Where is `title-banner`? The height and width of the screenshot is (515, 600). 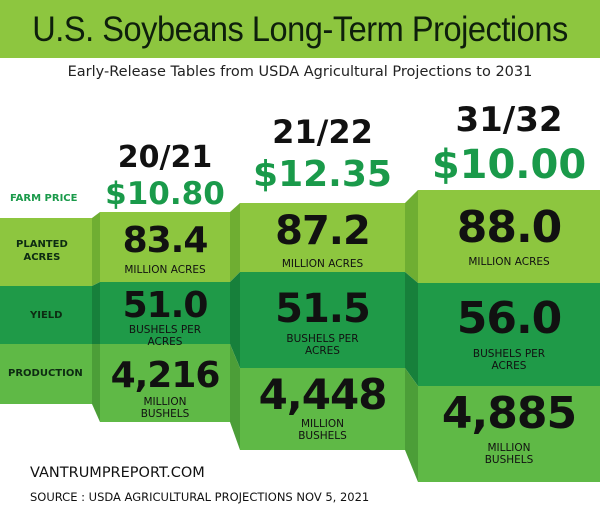 title-banner is located at coordinates (300, 29).